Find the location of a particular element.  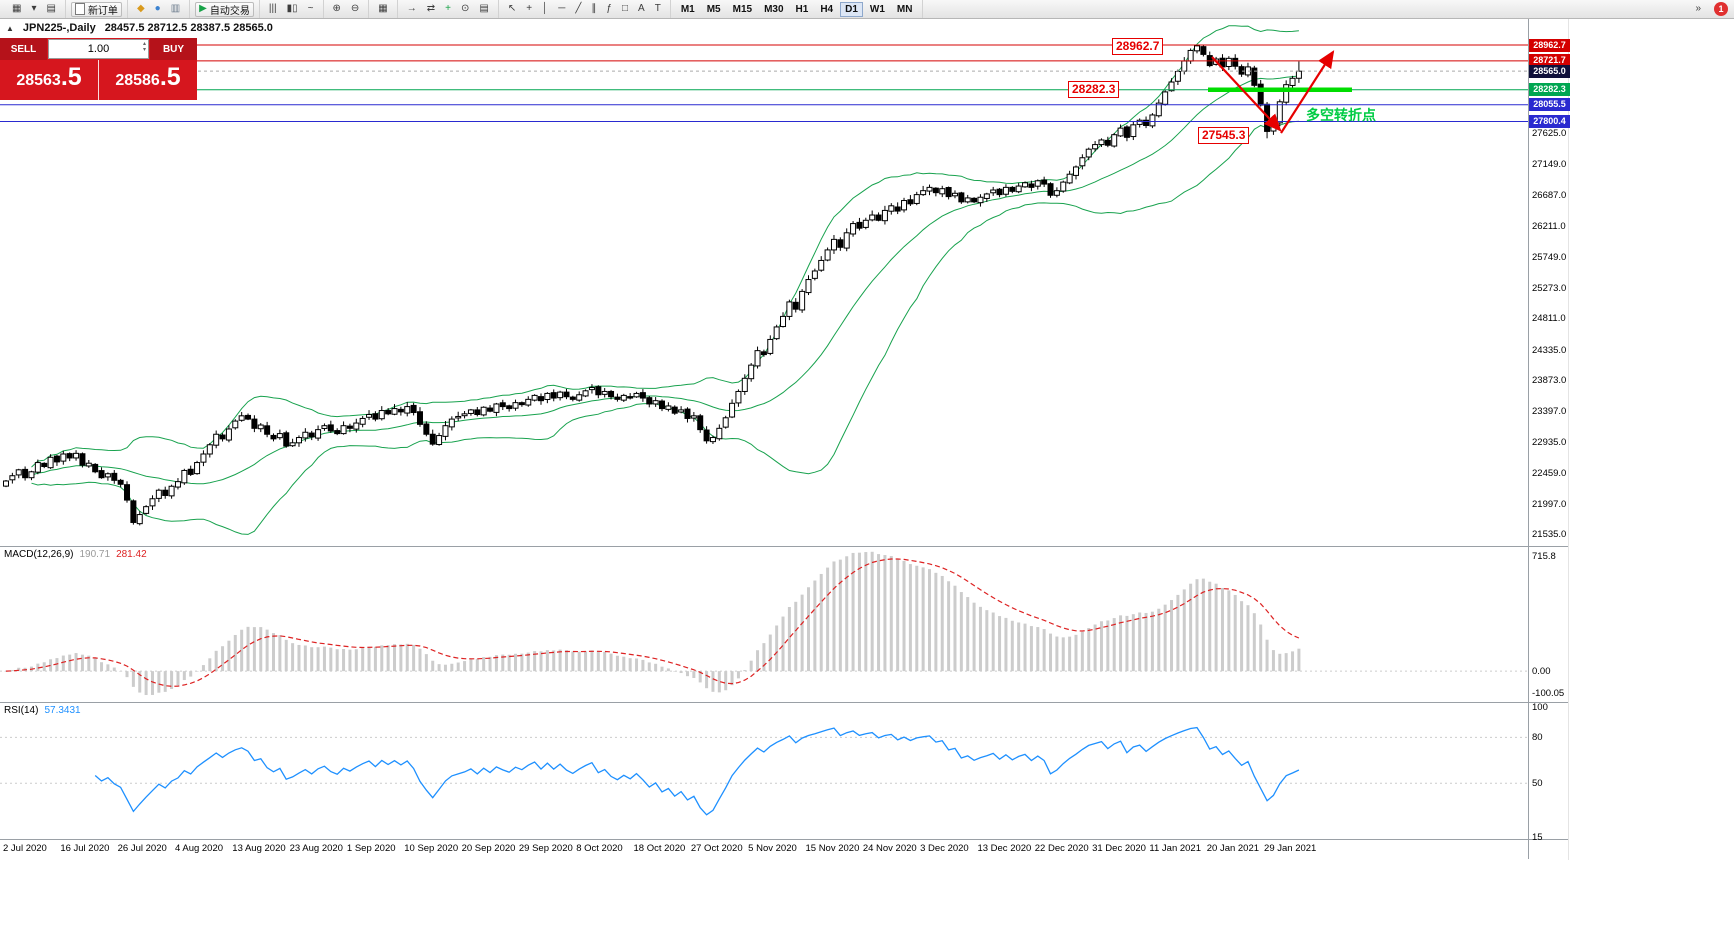

volume-input: 1.00 ▴ ▾ is located at coordinates (98, 49).